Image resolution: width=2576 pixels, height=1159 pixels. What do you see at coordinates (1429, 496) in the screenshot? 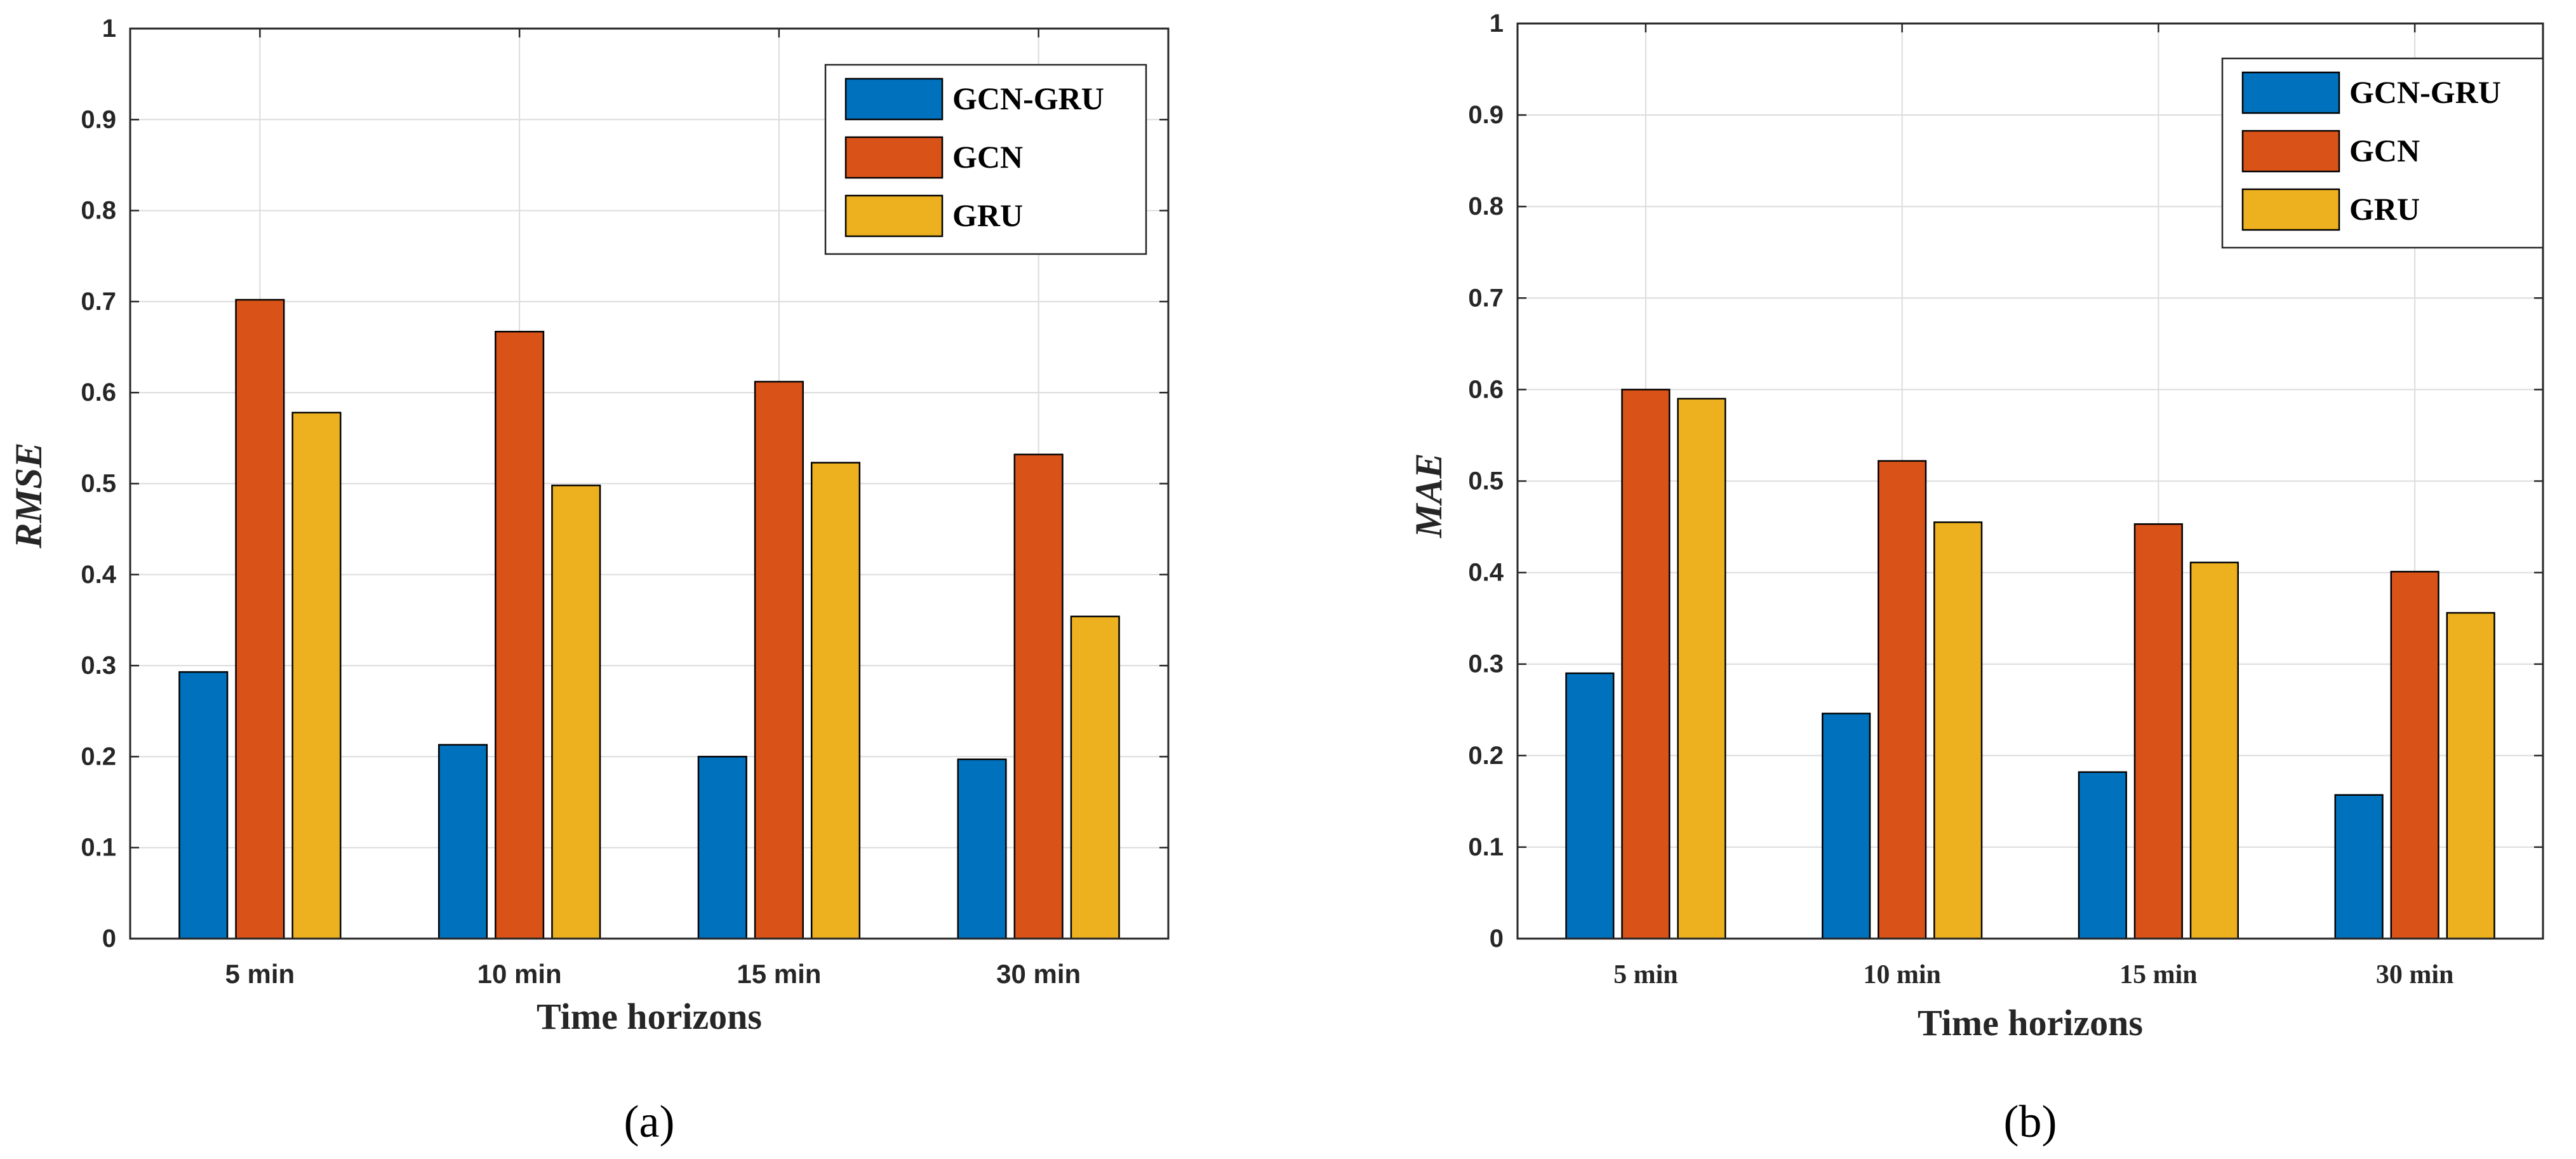
I see `y-axis-label: MAE` at bounding box center [1429, 496].